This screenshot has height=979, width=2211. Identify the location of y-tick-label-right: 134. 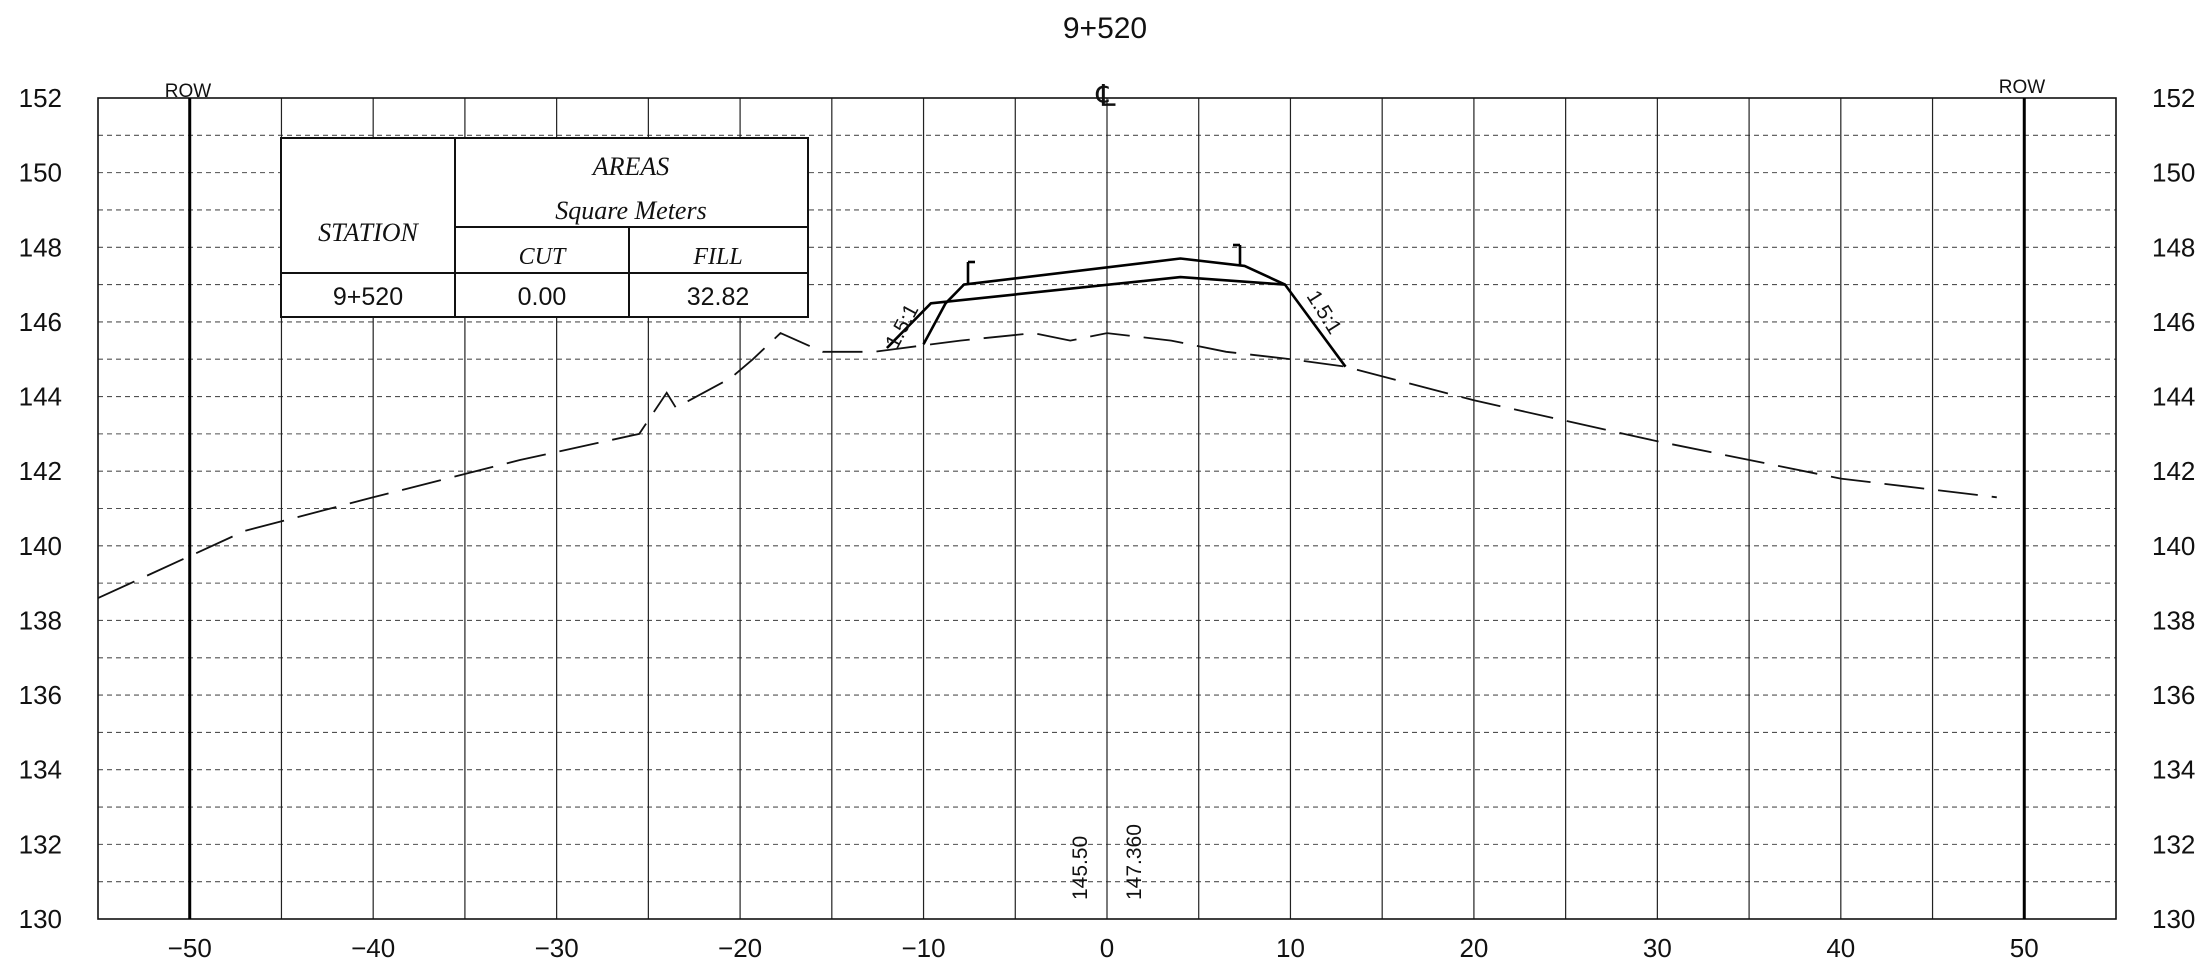
(2173, 770).